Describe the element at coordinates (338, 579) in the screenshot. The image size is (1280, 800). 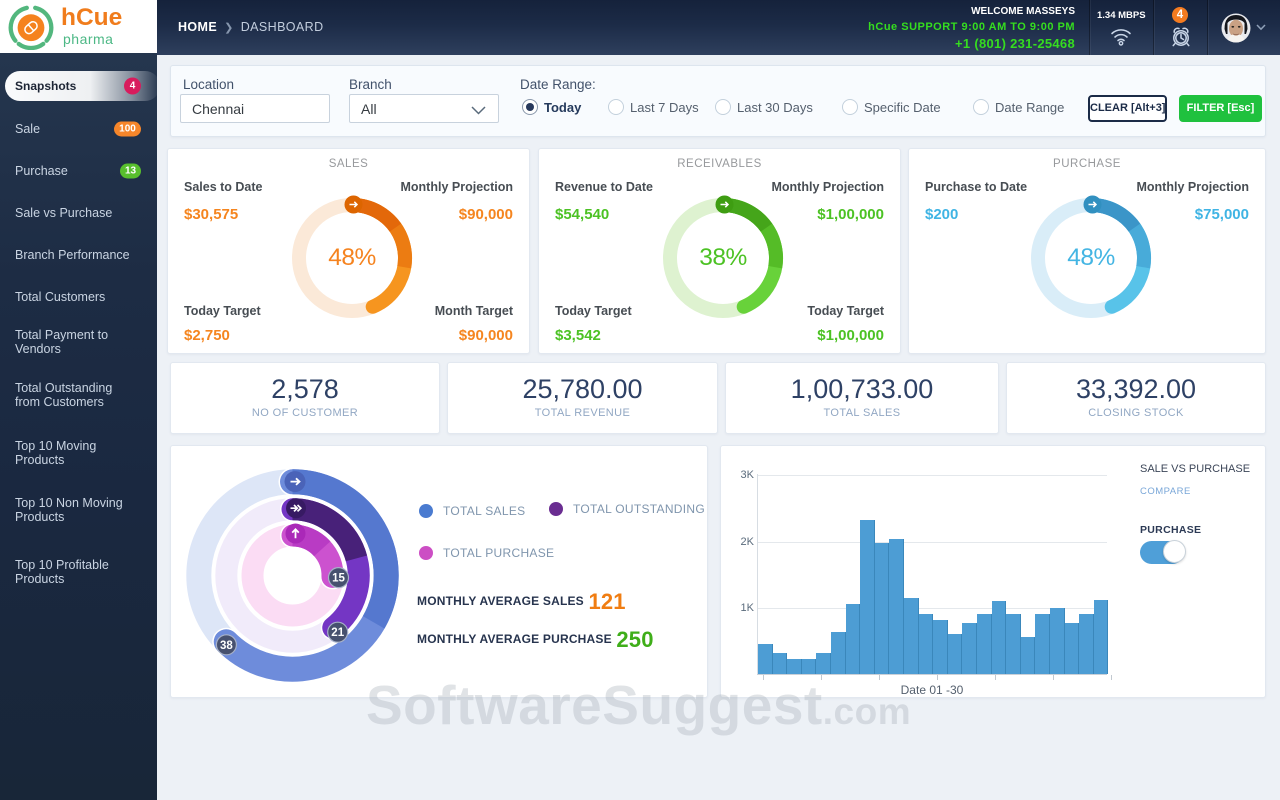
I see `svg-text: 15` at that location.